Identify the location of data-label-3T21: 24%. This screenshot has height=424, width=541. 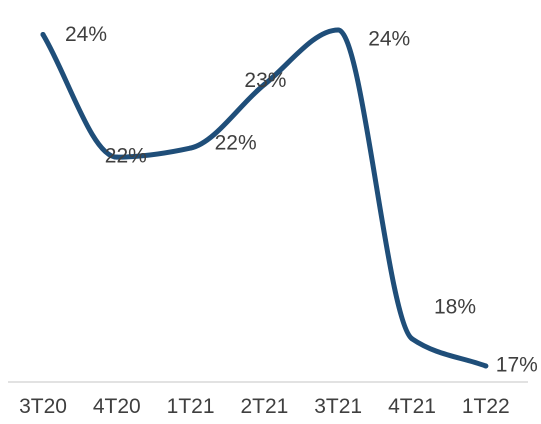
(389, 39).